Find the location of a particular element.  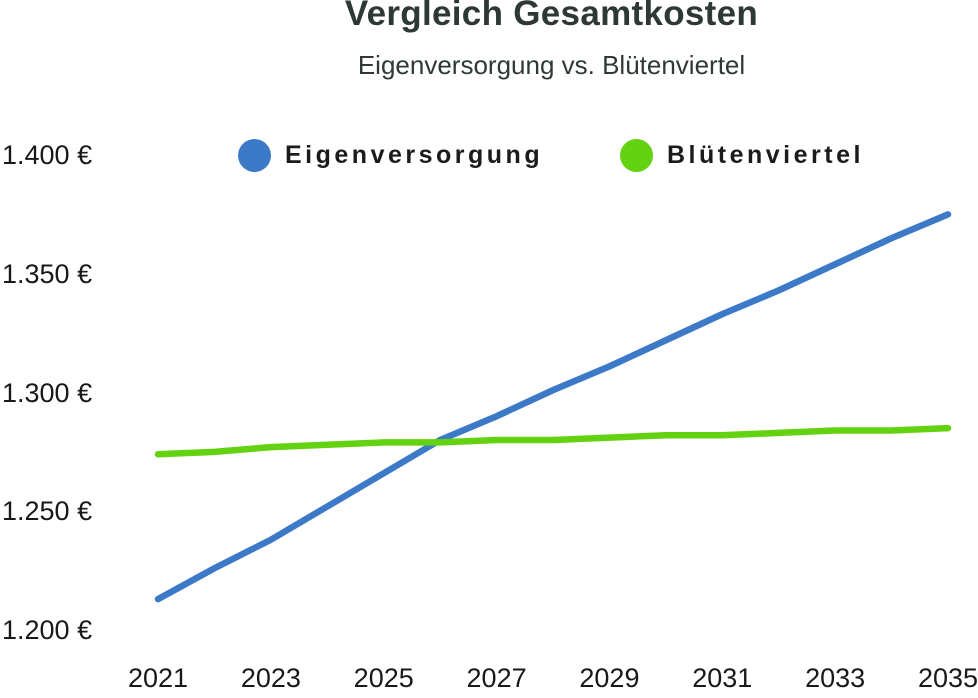

page-title: Vergleich Gesamtkosten is located at coordinates (551, 16).